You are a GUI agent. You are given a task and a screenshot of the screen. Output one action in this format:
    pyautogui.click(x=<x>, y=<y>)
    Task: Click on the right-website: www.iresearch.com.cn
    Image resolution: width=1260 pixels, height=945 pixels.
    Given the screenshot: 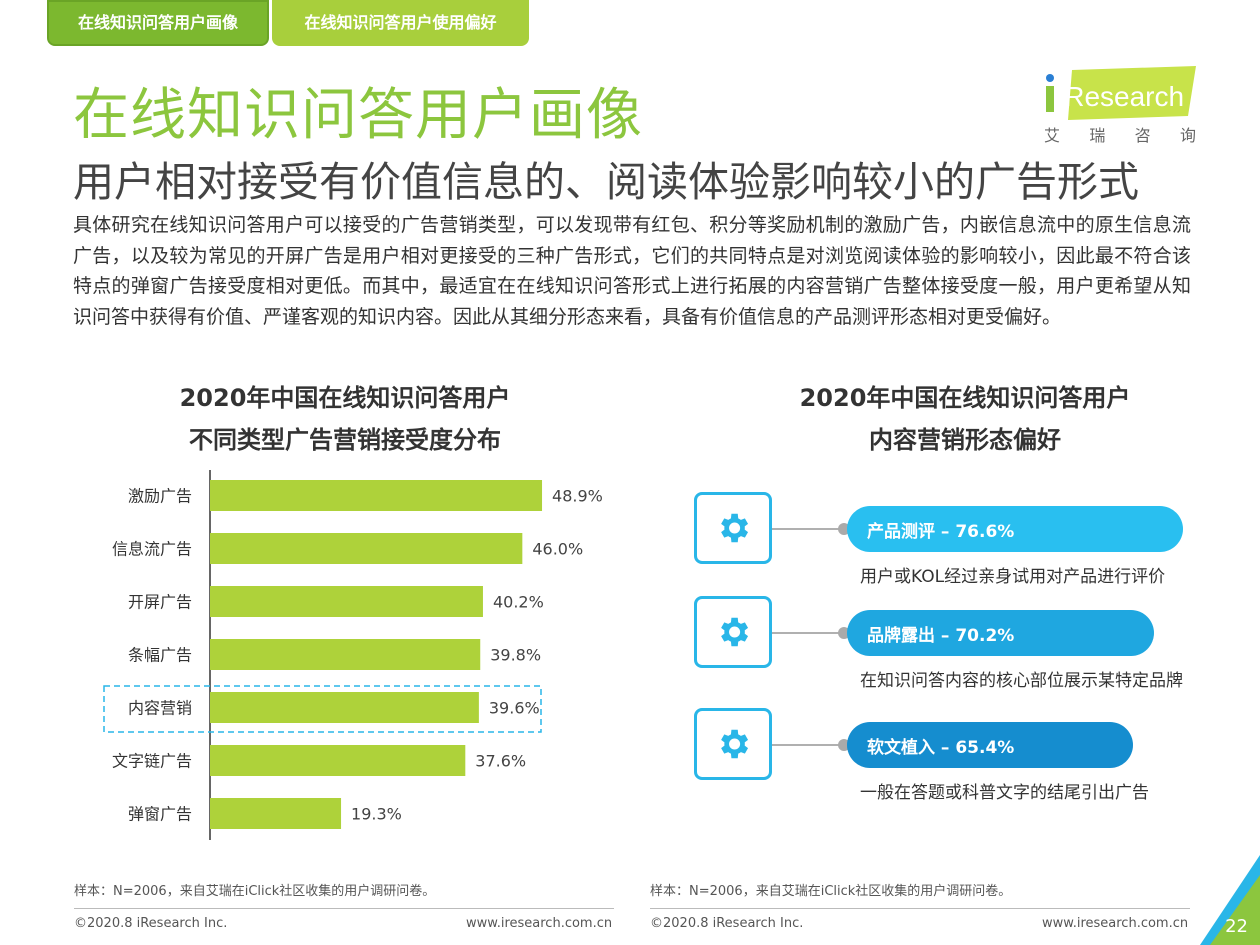 What is the action you would take?
    pyautogui.click(x=1115, y=923)
    